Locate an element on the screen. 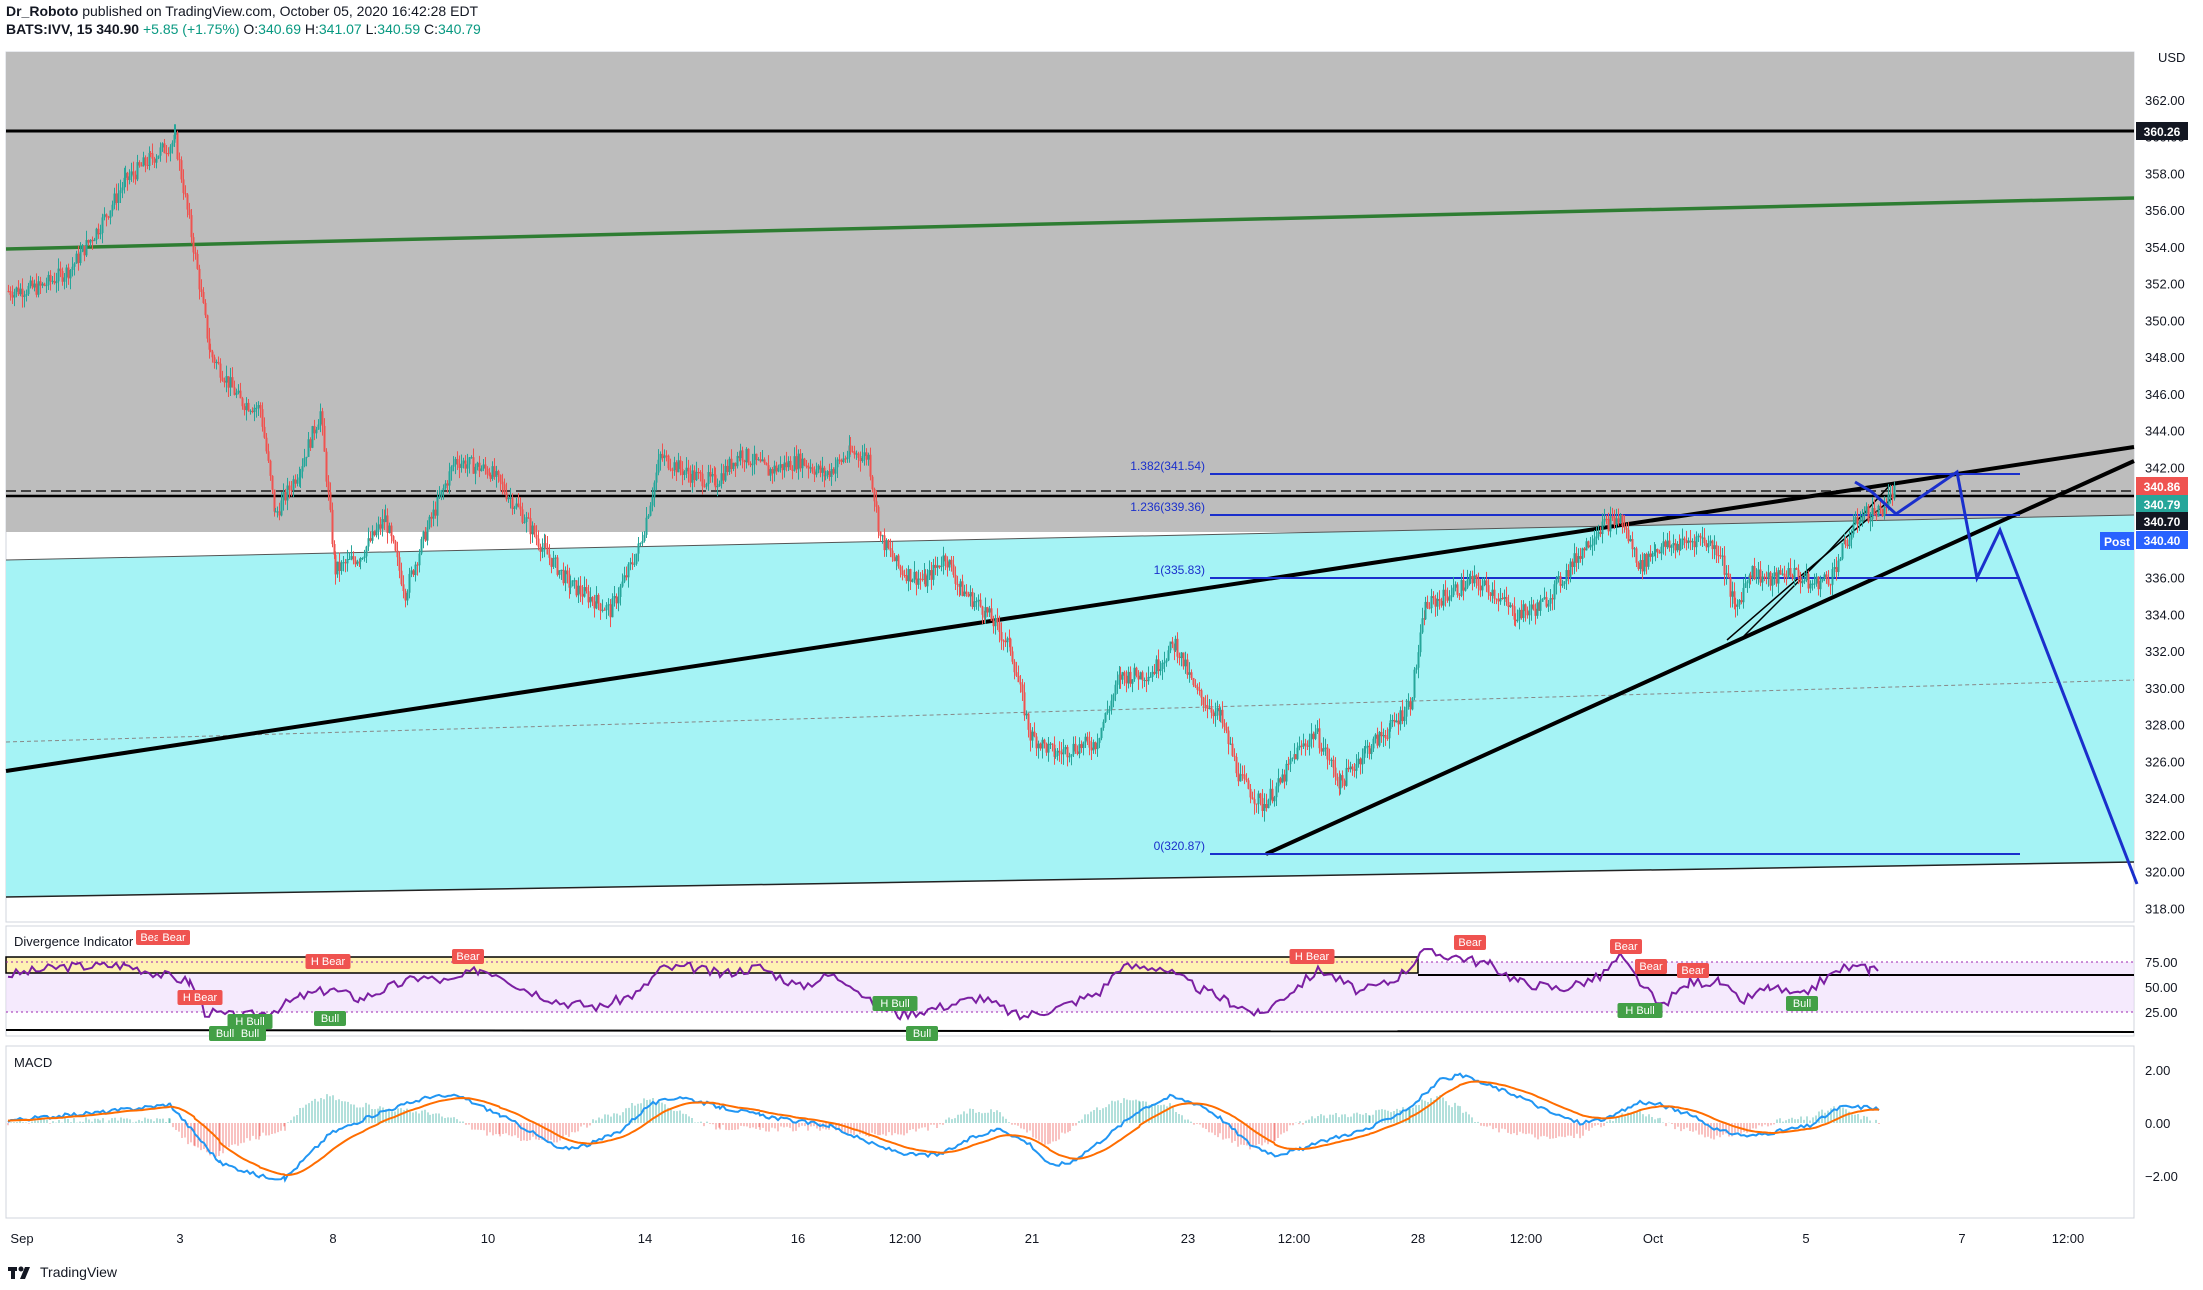 This screenshot has height=1290, width=2203. currency-label: USD is located at coordinates (2171, 57).